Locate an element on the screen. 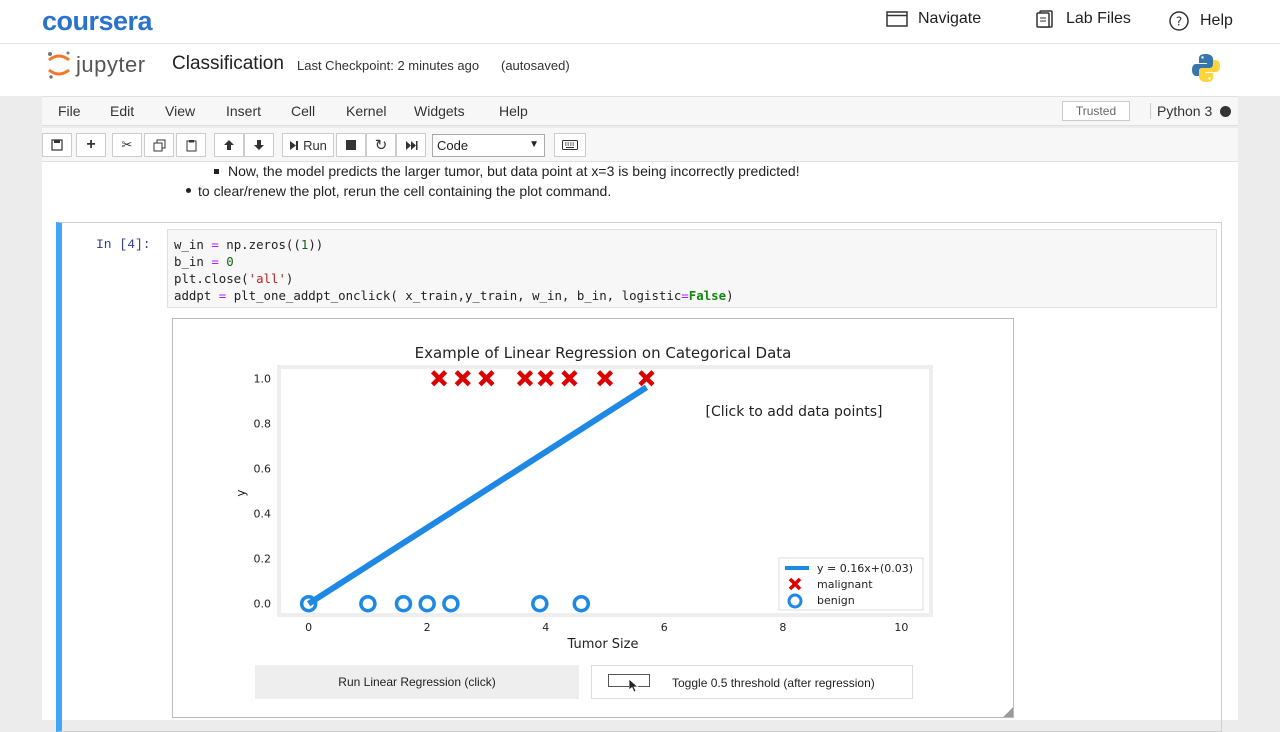 The image size is (1280, 732). x-tick-label: 10 is located at coordinates (901, 627).